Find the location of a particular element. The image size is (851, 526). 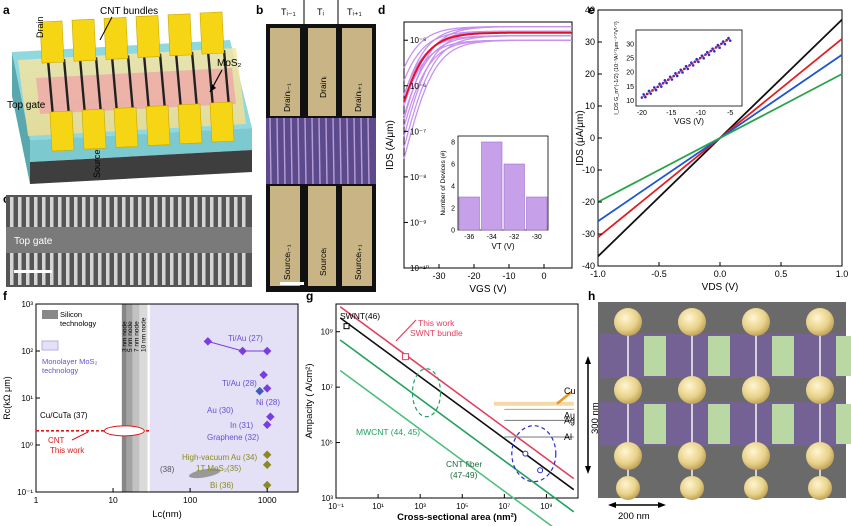

fiber-ellipse is located at coordinates (534, 454).